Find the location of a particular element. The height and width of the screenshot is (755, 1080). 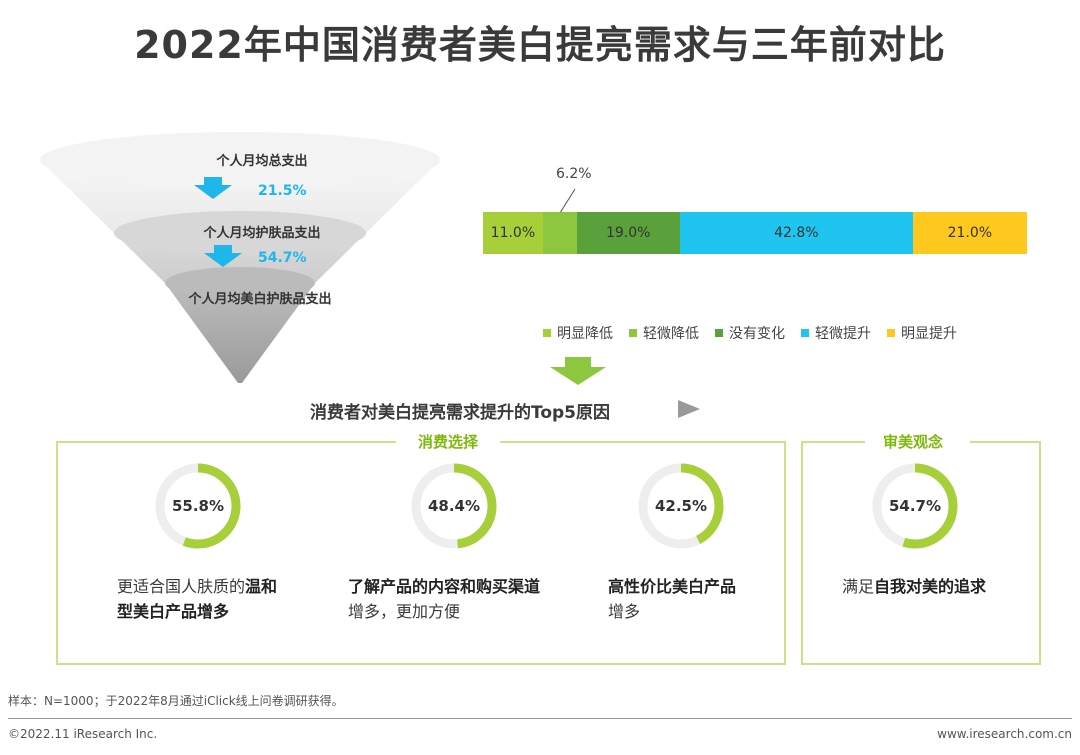

play-triangle-icon is located at coordinates (689, 409).